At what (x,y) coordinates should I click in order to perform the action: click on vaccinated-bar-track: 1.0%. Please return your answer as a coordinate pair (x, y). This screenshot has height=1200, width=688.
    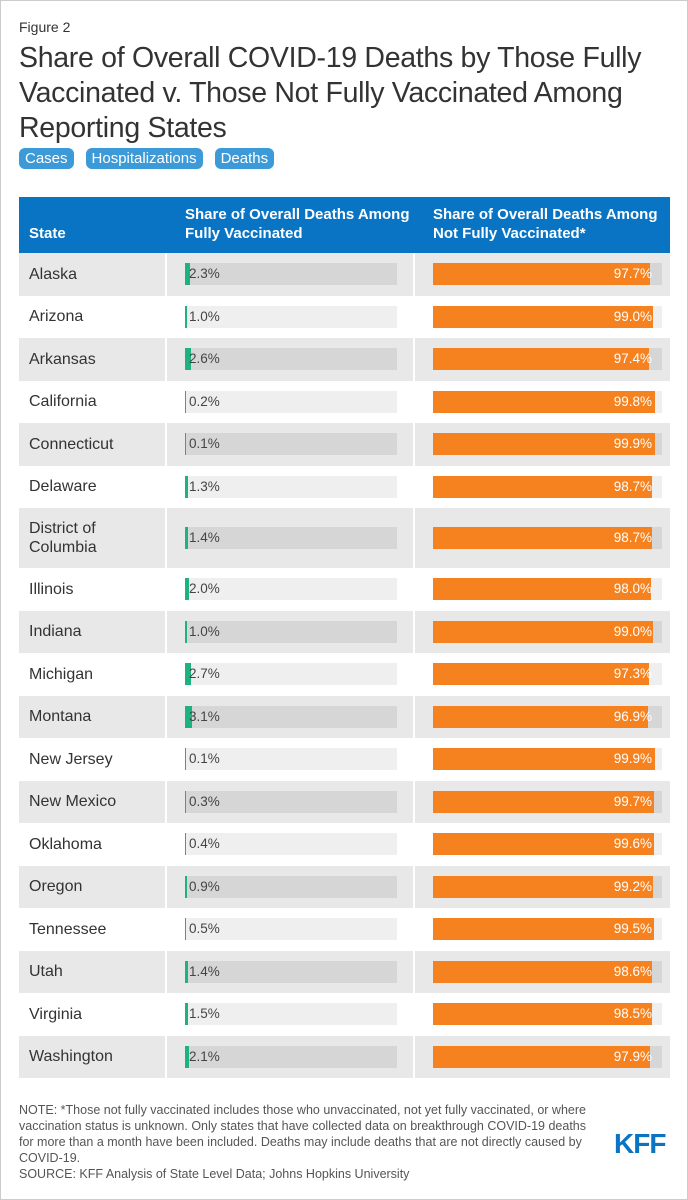
    Looking at the image, I should click on (291, 316).